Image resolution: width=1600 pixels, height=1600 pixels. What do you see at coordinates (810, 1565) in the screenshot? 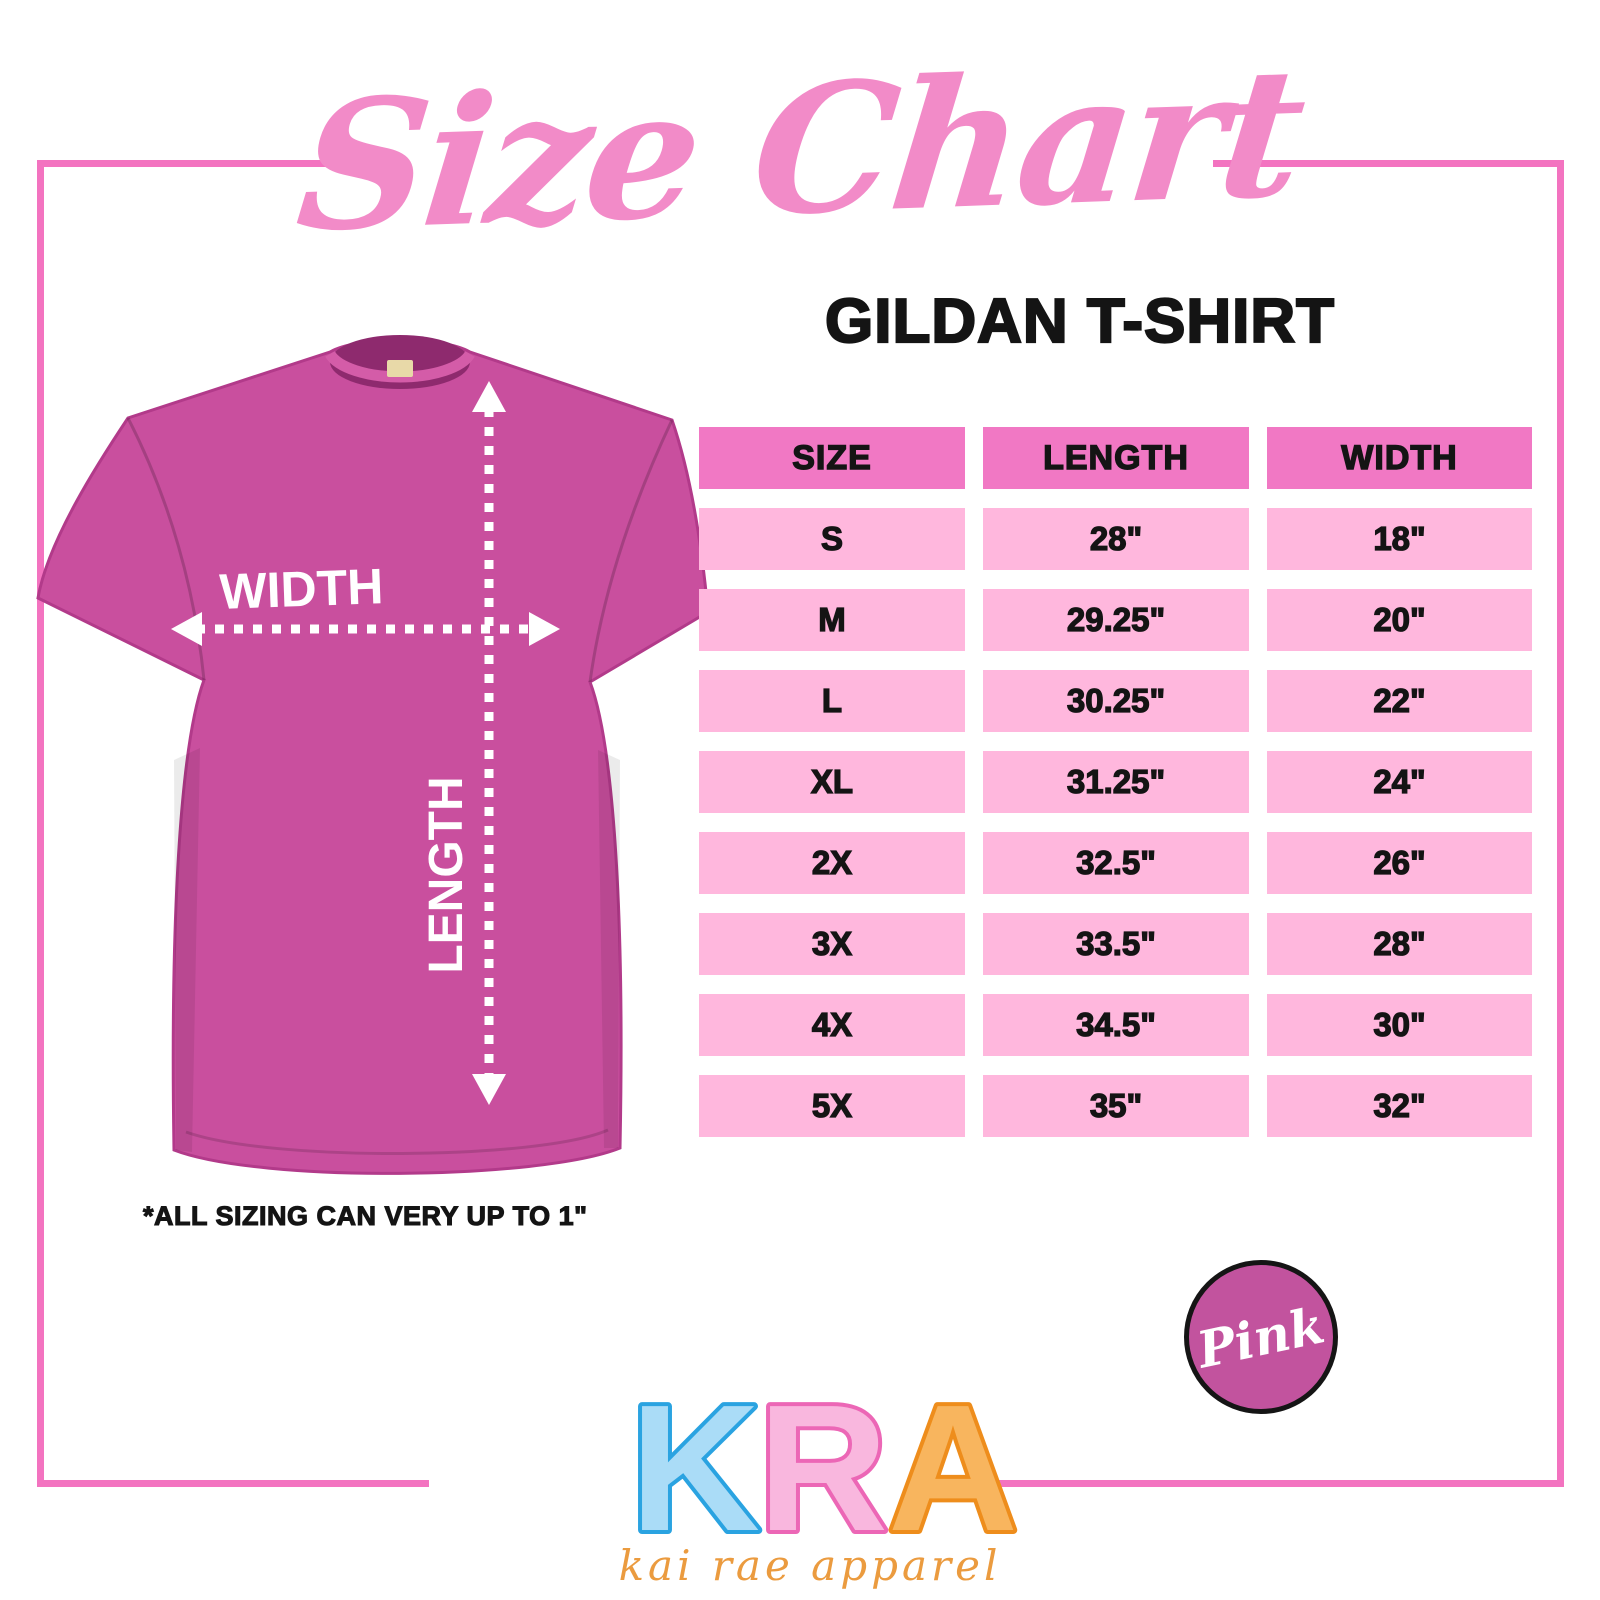
I see `logo-tagline: kai rae apparel` at bounding box center [810, 1565].